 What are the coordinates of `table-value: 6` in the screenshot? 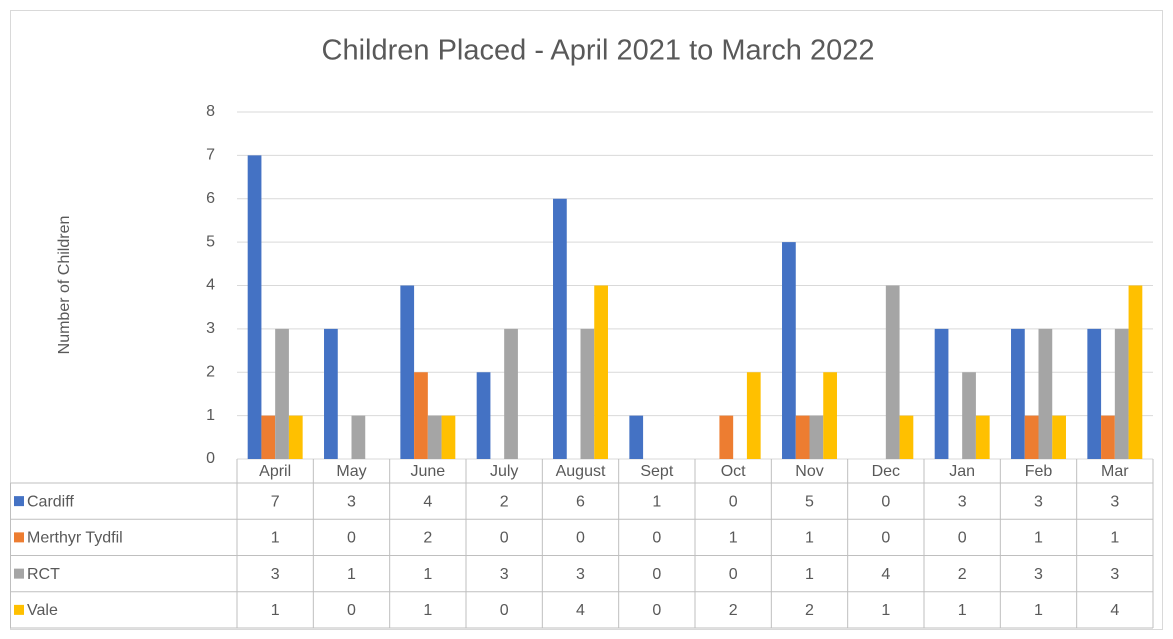 It's located at (580, 501).